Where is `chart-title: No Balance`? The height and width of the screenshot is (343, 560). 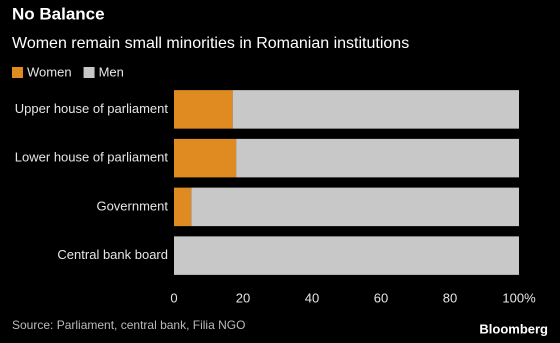 chart-title: No Balance is located at coordinates (58, 13).